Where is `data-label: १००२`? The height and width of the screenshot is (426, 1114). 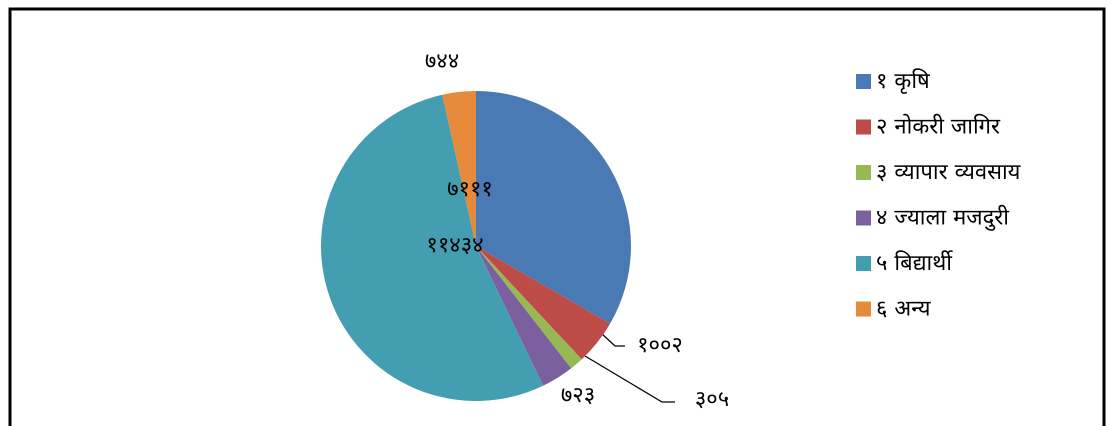 data-label: १००२ is located at coordinates (660, 345).